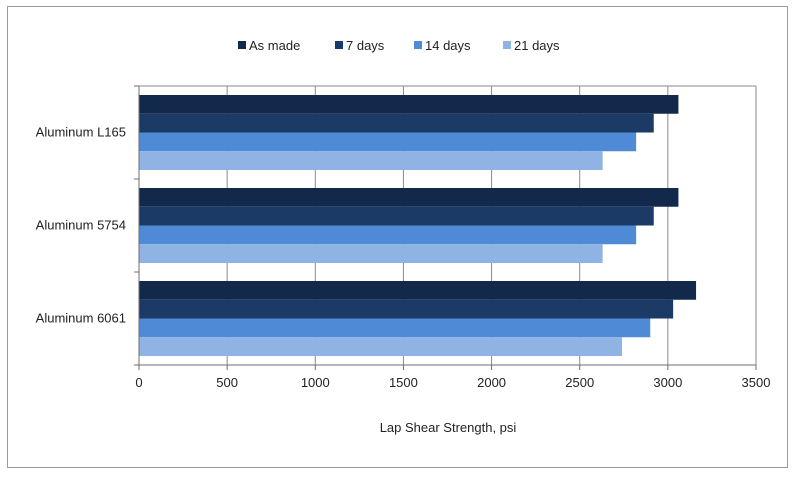  What do you see at coordinates (403, 382) in the screenshot?
I see `x-tick-label: 1500` at bounding box center [403, 382].